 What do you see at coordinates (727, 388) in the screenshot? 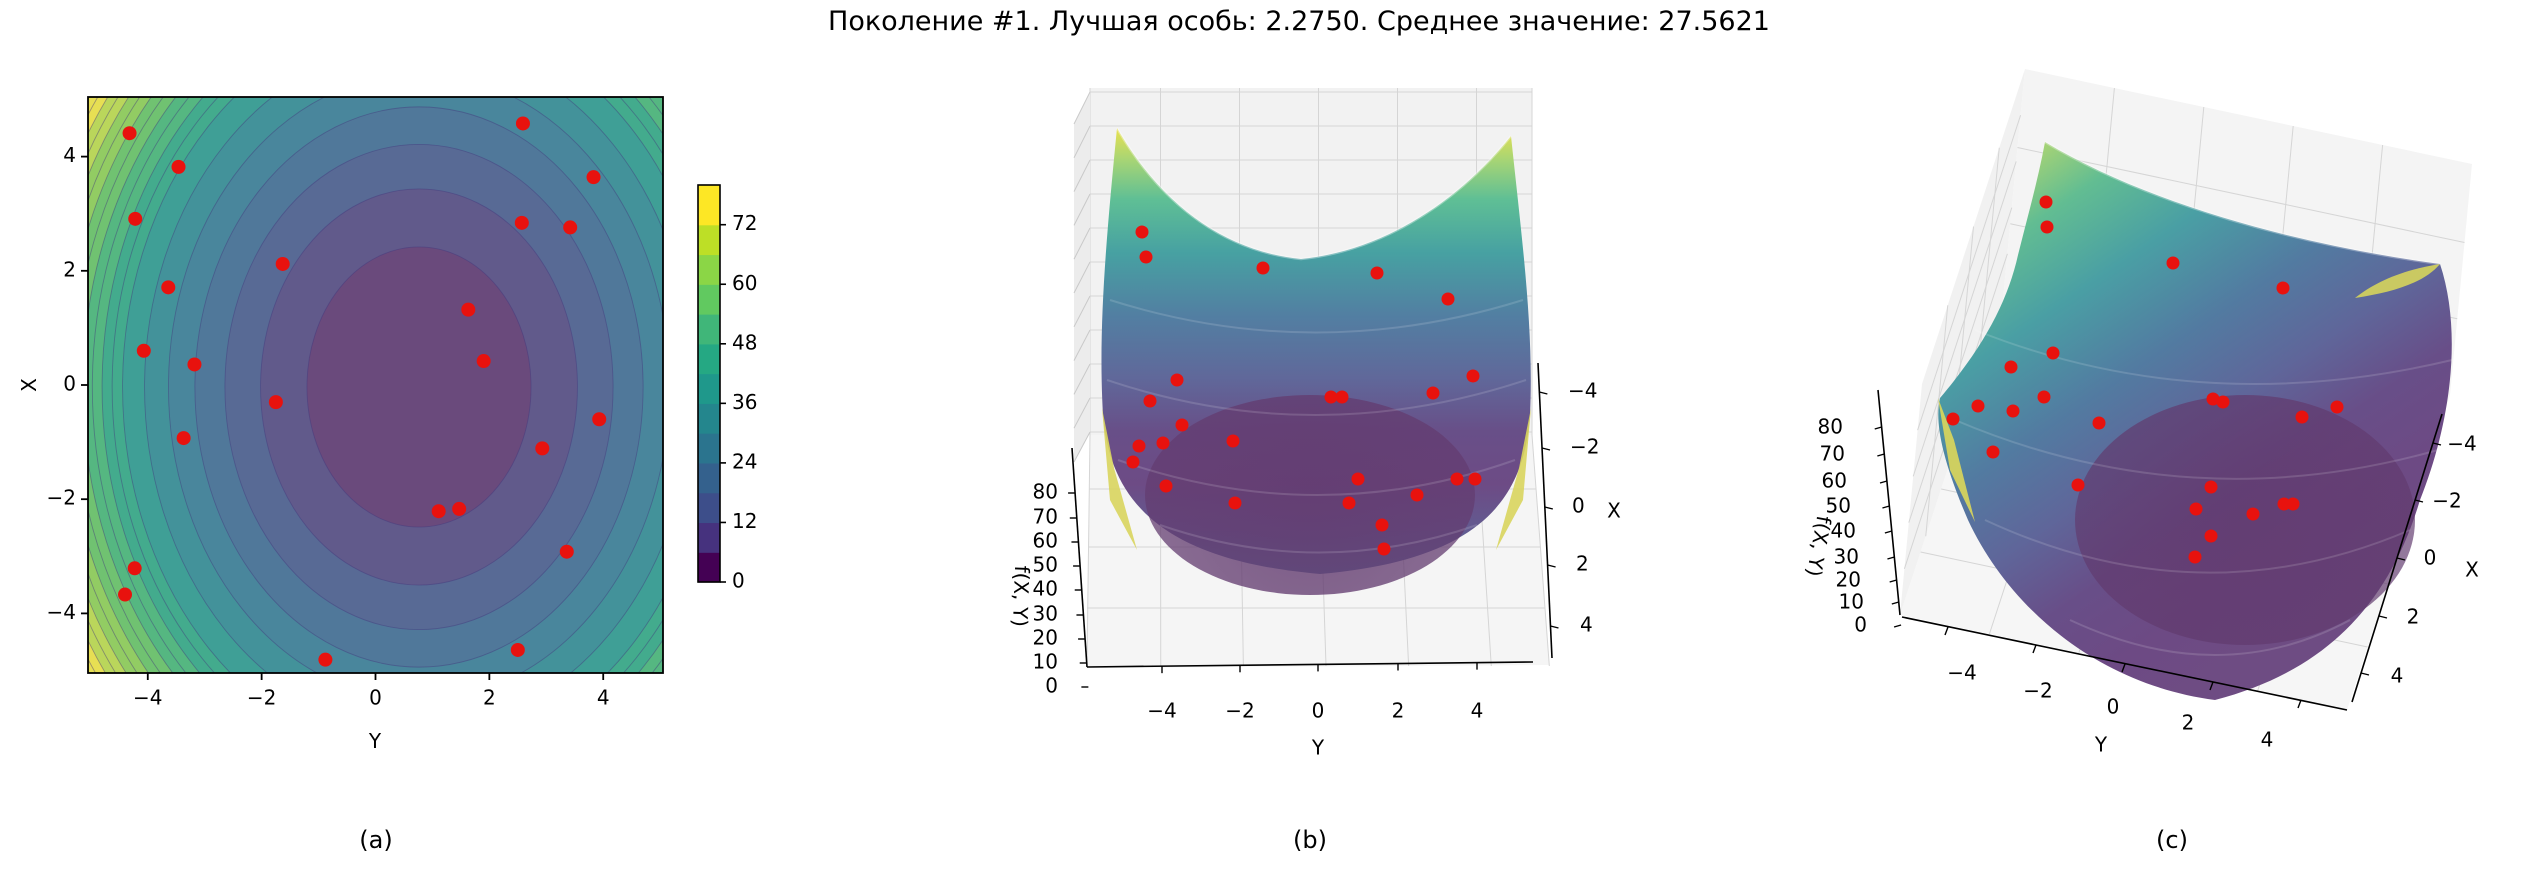
I see `colorbar: 0 12 24 36 48 60 72` at bounding box center [727, 388].